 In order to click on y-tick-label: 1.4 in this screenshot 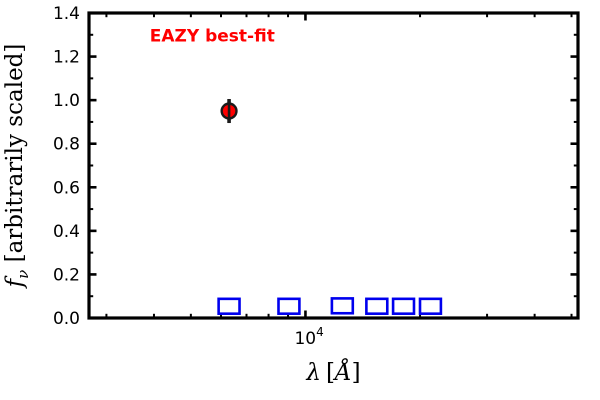, I will do `click(66, 14)`.